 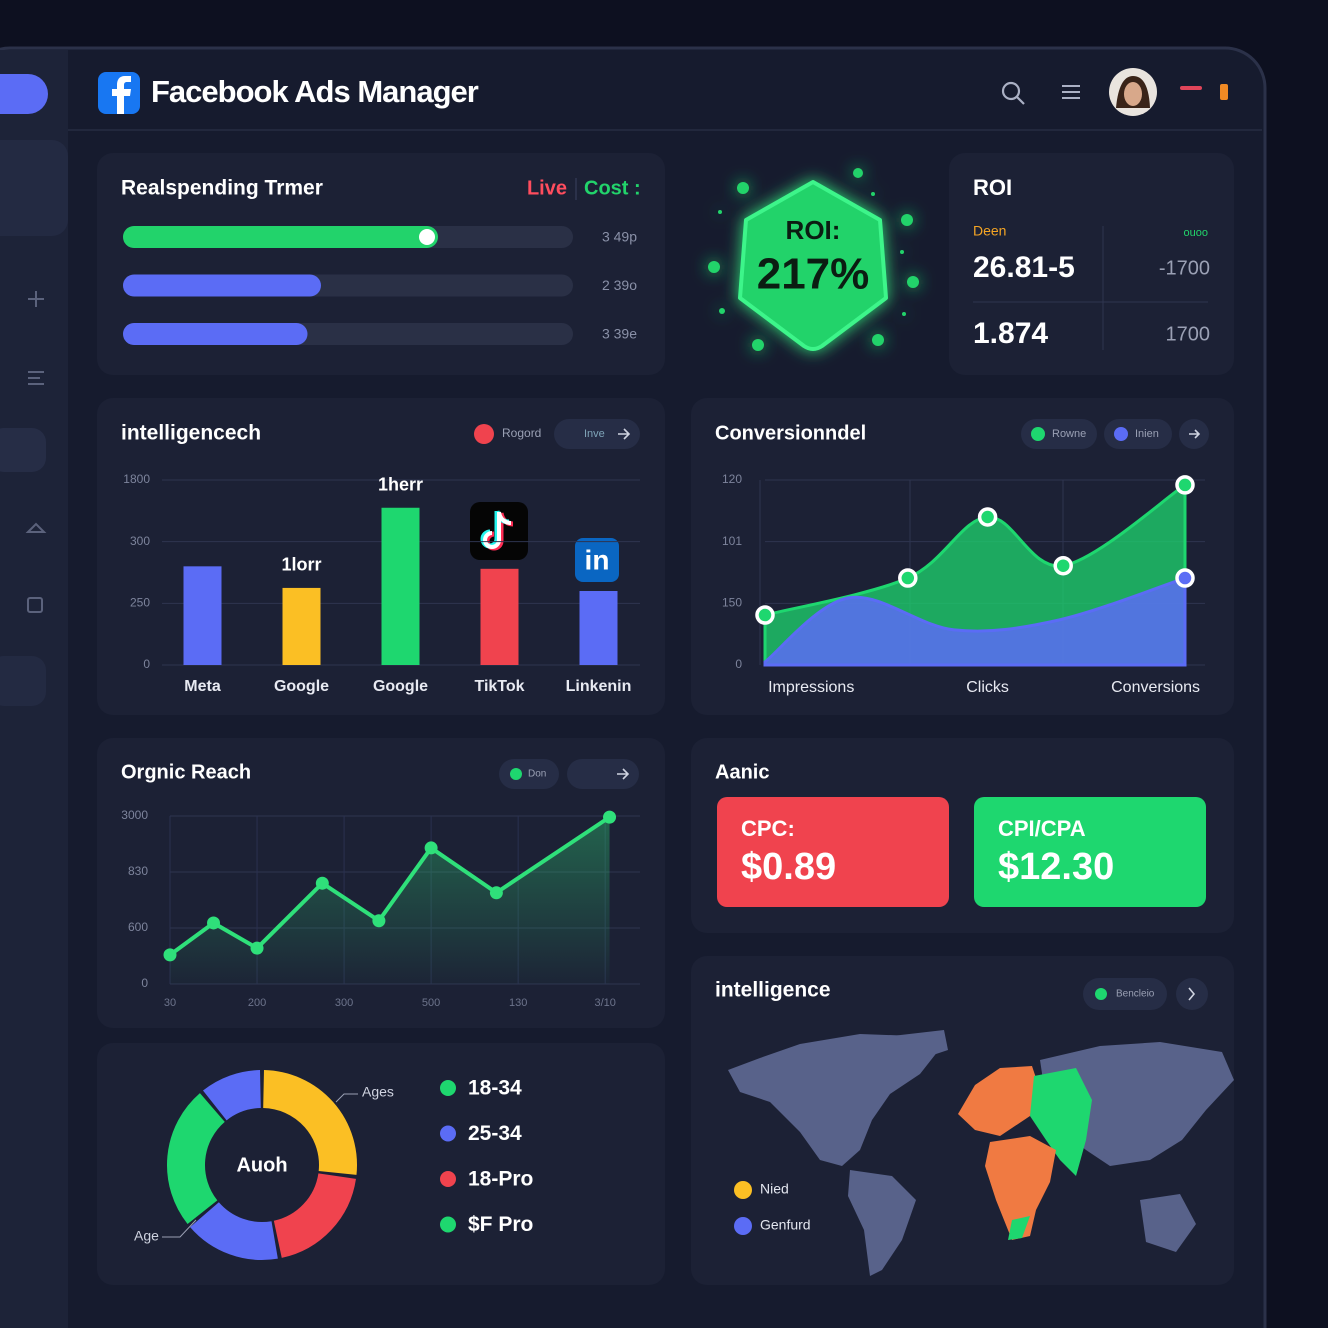 I want to click on facebook-f, so click(x=121, y=95).